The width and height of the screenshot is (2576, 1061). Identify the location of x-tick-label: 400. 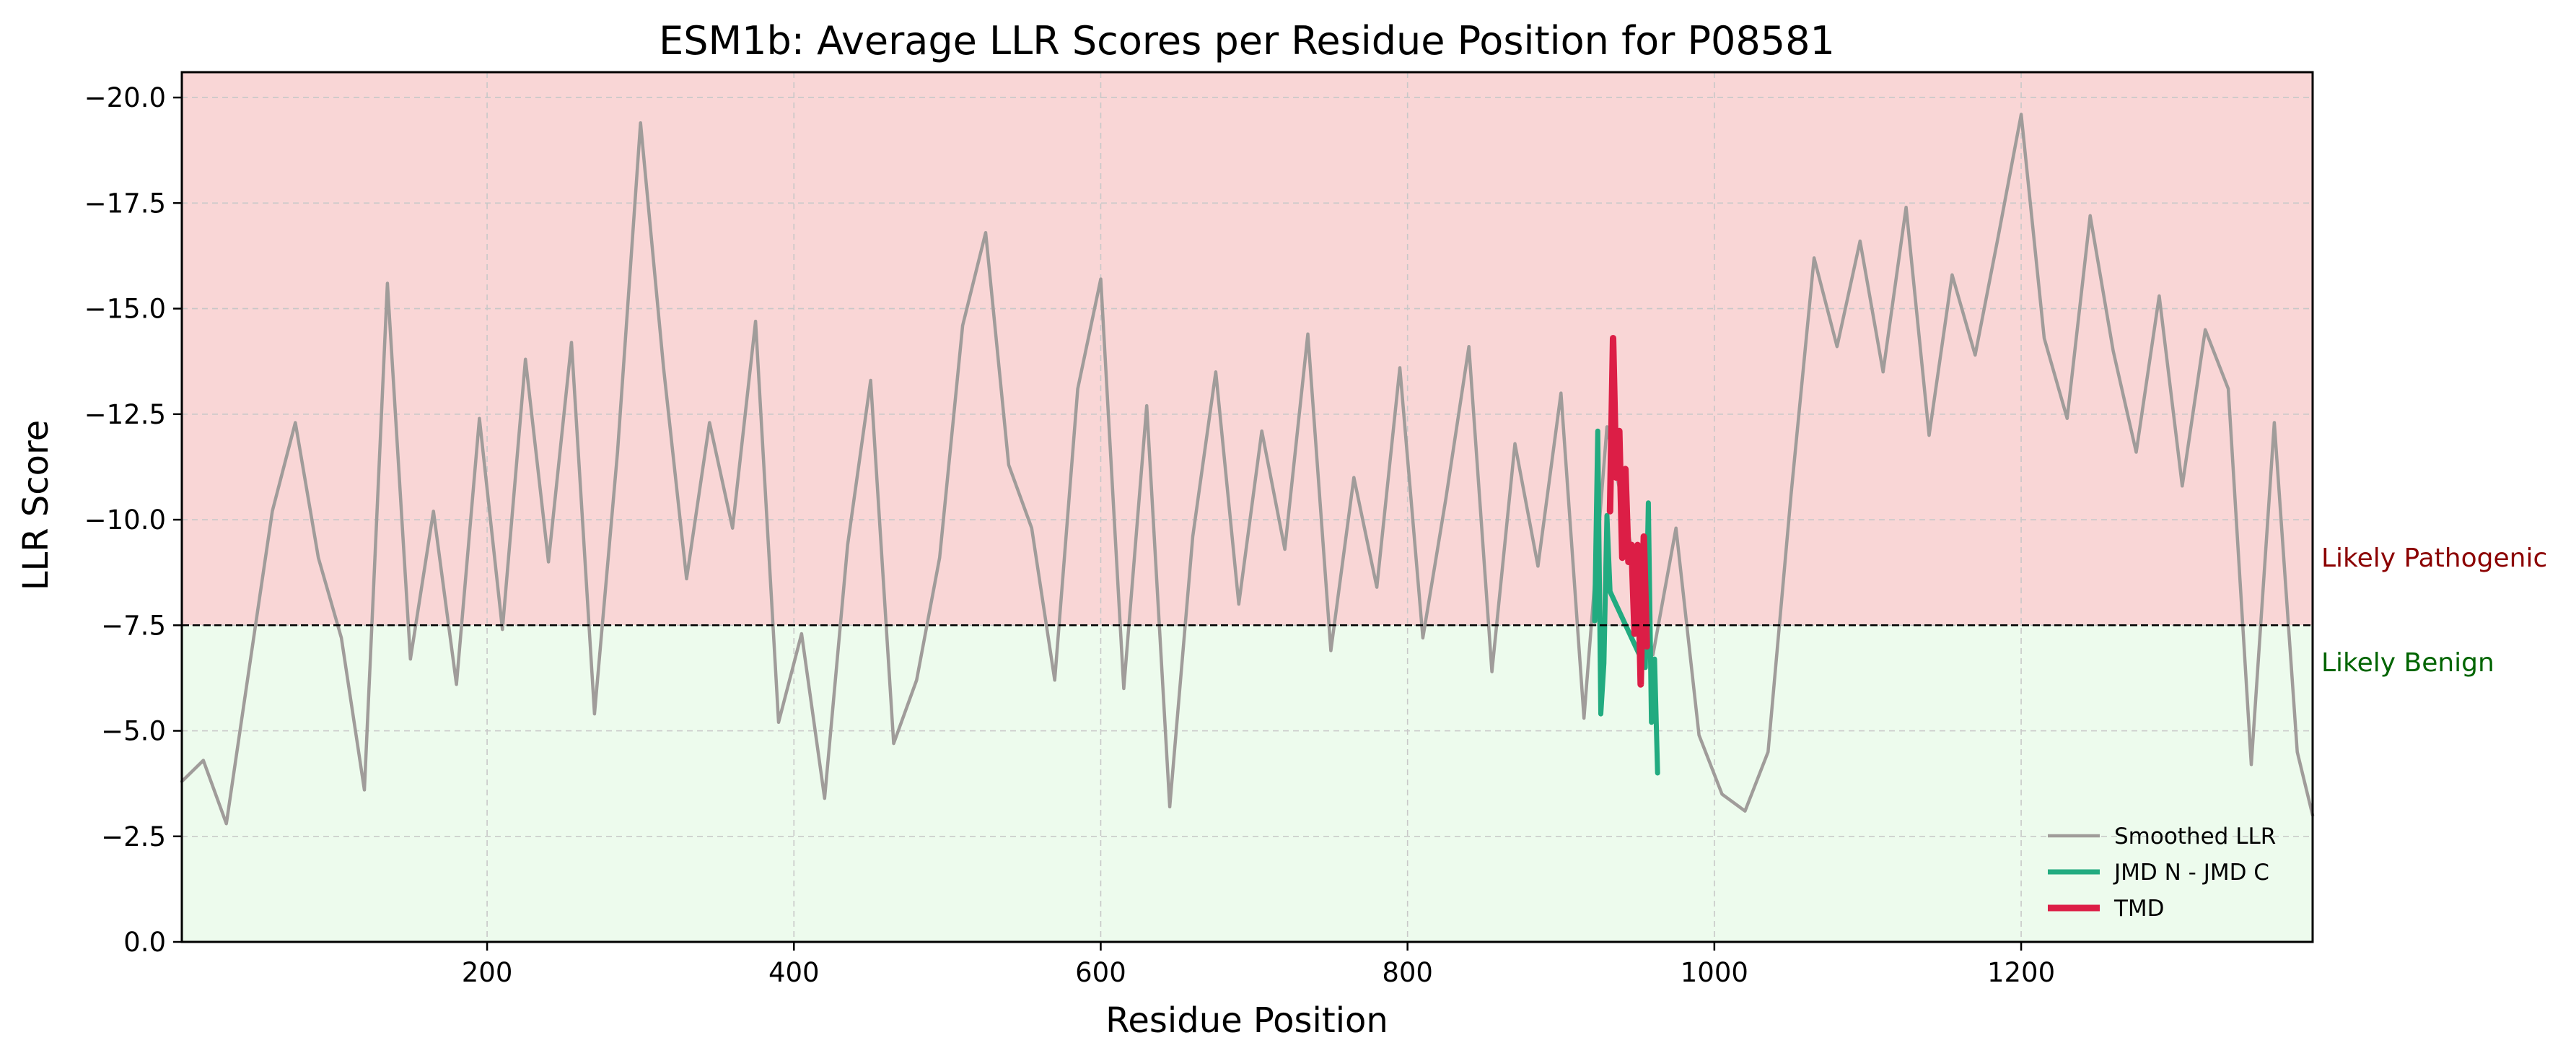
(794, 972).